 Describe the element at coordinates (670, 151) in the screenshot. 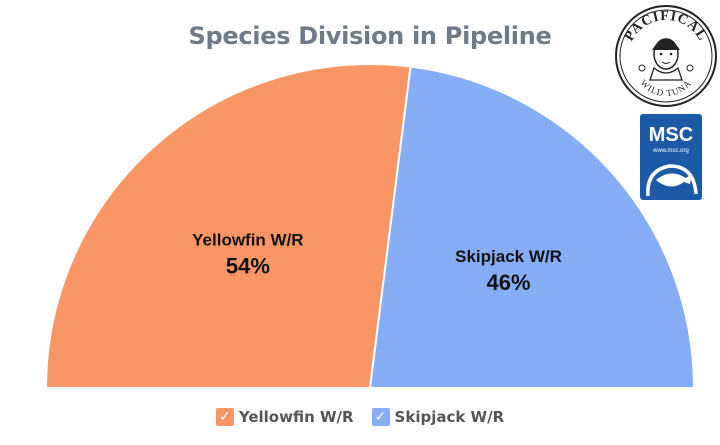

I see `msc-url-text: www.msc.org` at that location.